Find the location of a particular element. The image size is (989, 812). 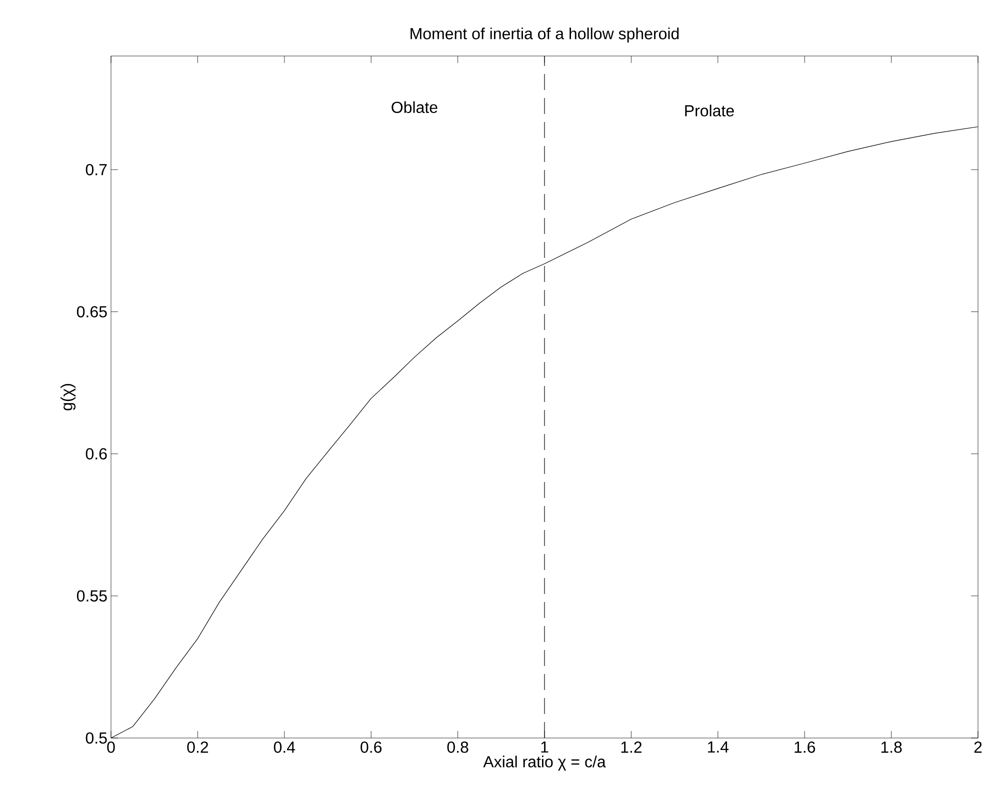

y-axis-title: g(χ) is located at coordinates (68, 397).